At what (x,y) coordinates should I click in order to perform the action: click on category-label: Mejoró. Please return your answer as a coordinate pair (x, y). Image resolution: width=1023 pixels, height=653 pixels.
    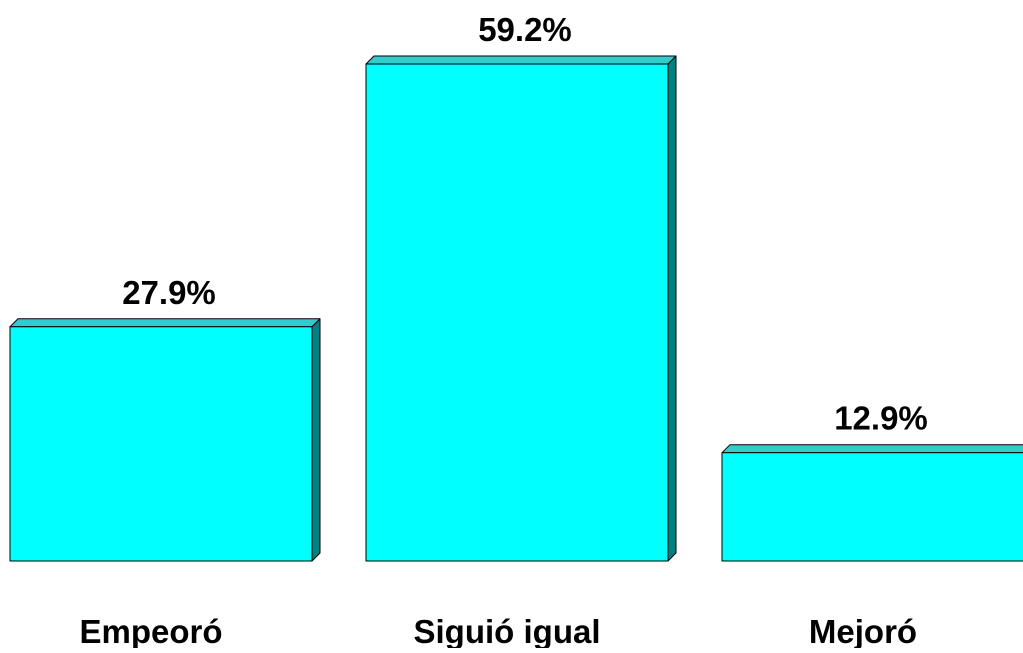
    Looking at the image, I should click on (863, 630).